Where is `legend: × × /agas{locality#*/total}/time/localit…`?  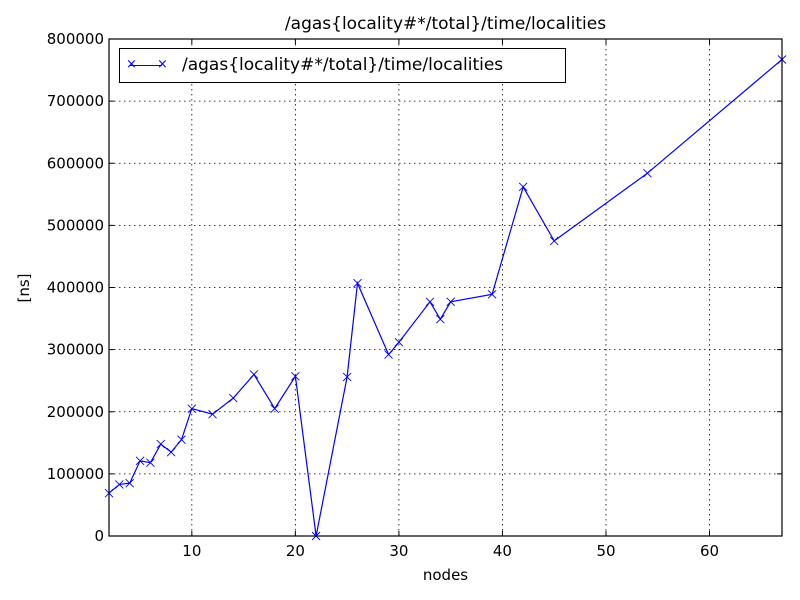
legend: × × /agas{locality#*/total}/time/localit… is located at coordinates (342, 65).